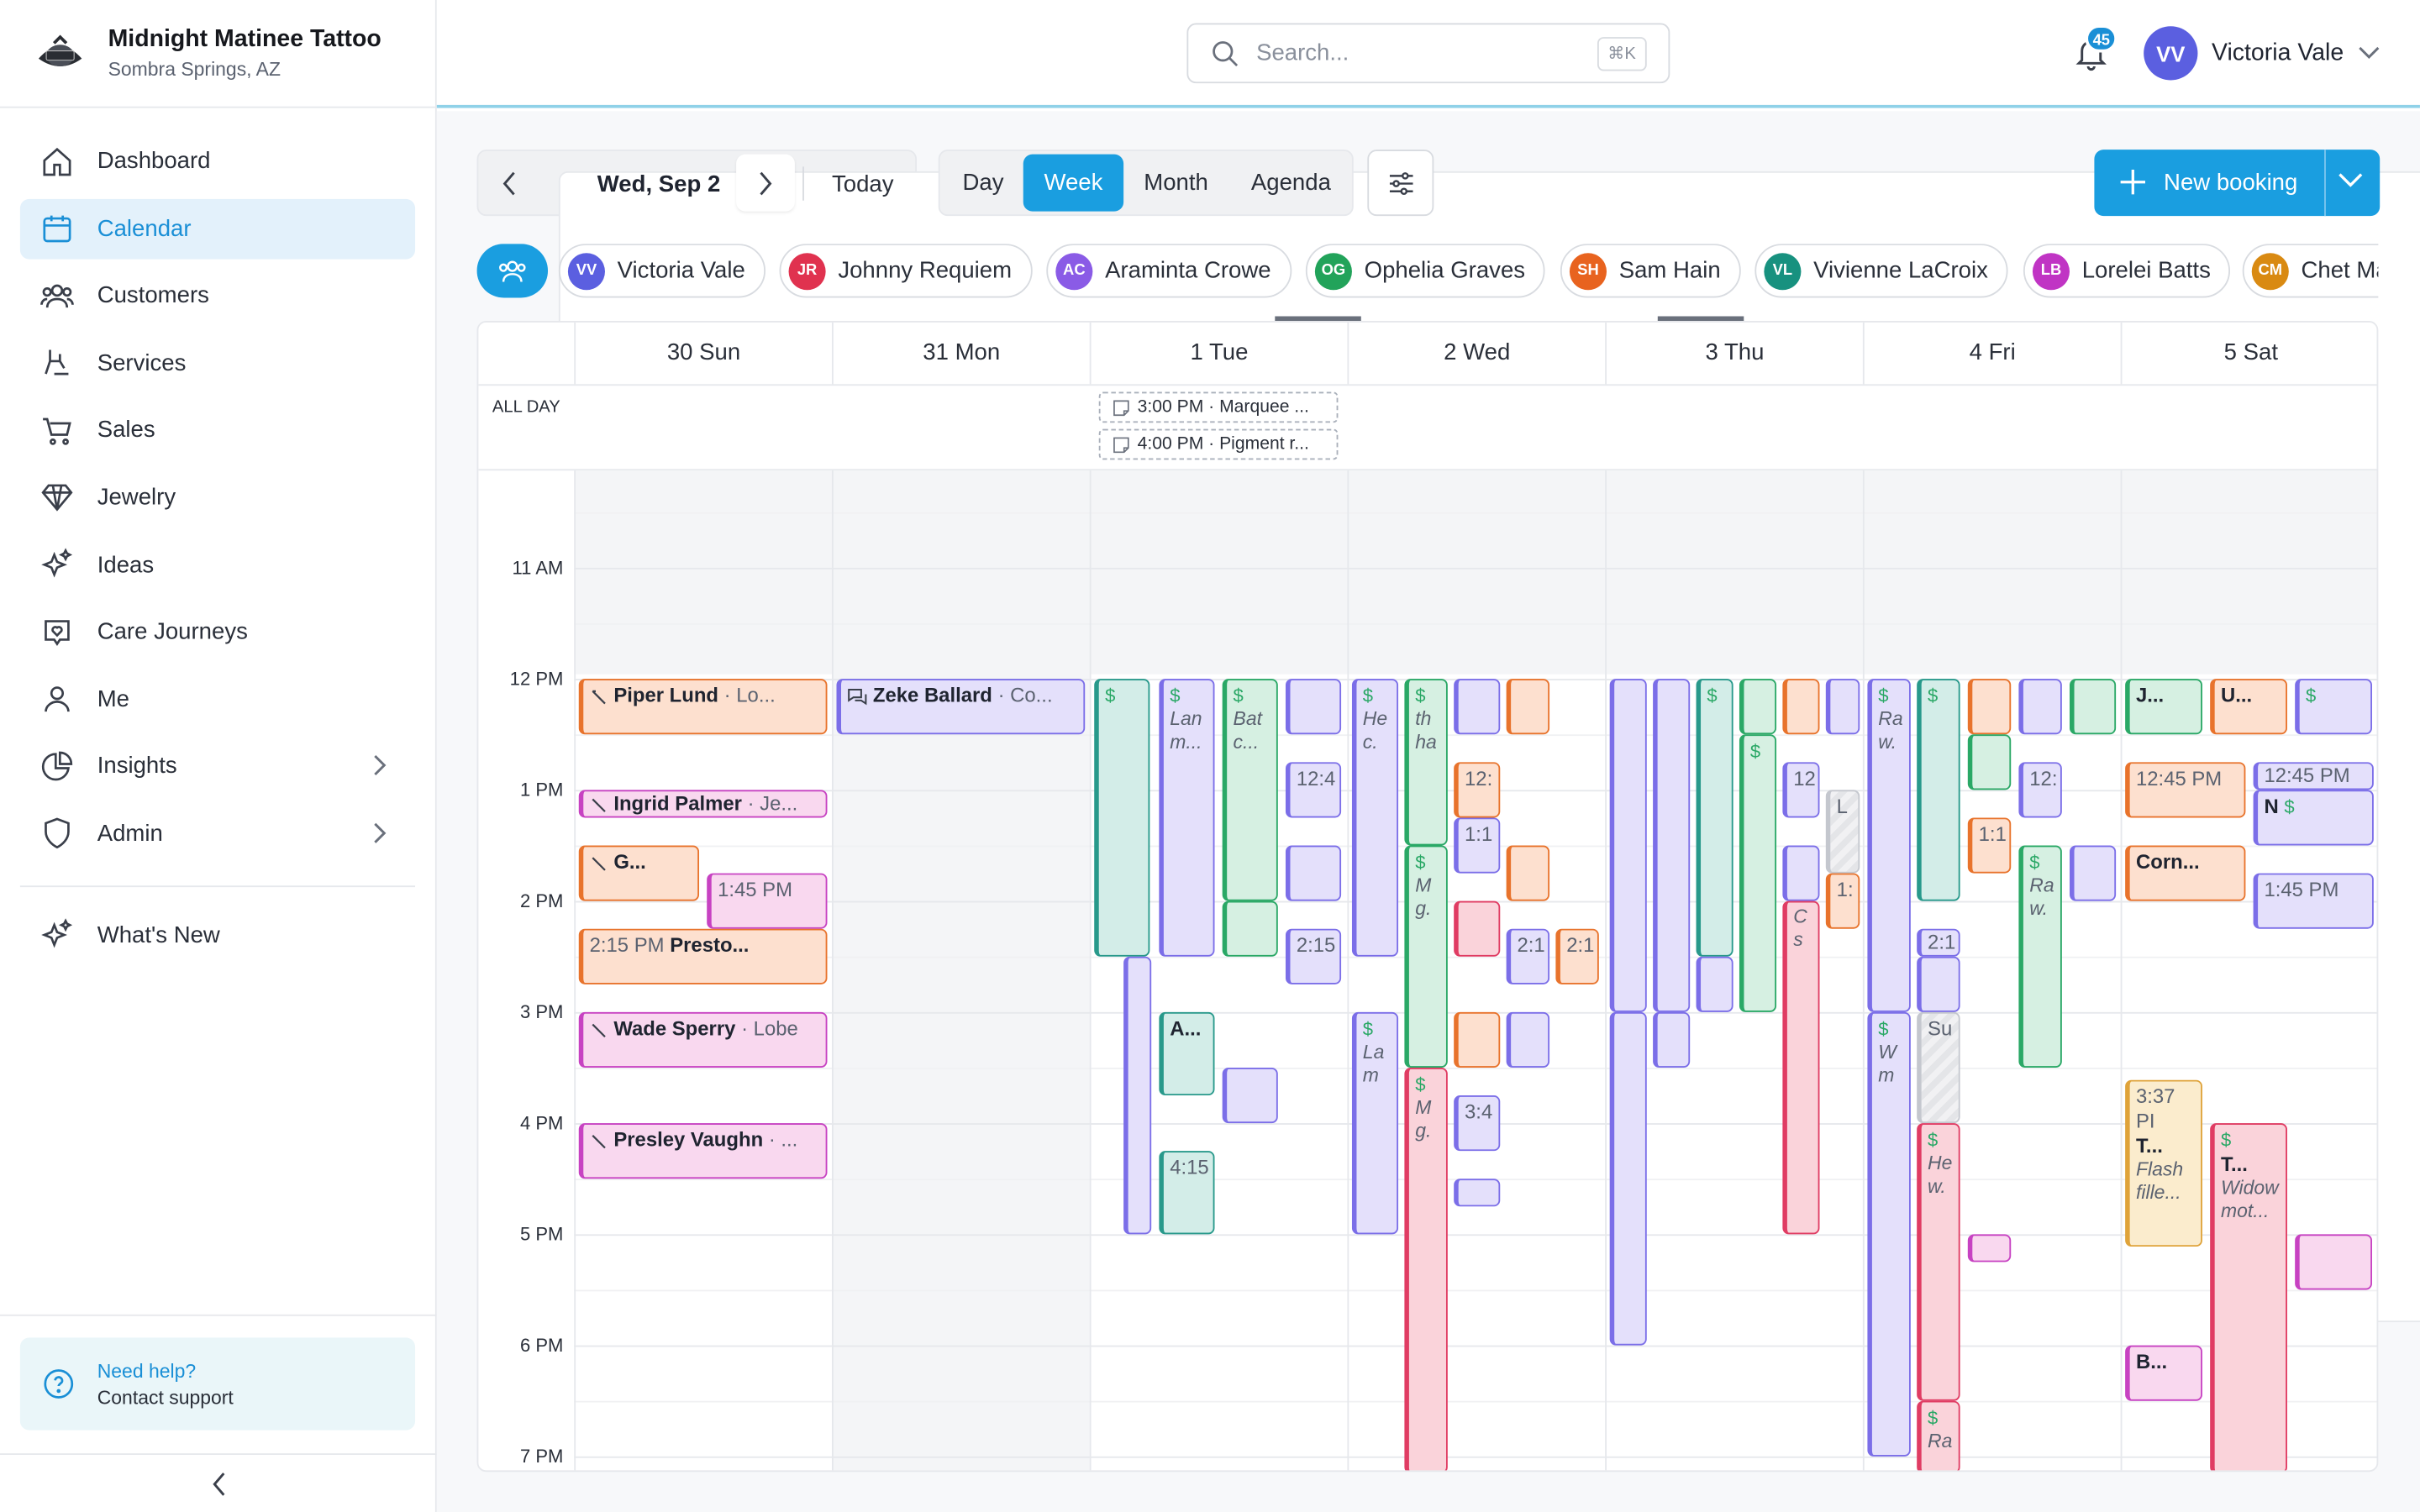 This screenshot has width=2420, height=1512. What do you see at coordinates (218, 228) in the screenshot?
I see `nav-calendar: Calendar` at bounding box center [218, 228].